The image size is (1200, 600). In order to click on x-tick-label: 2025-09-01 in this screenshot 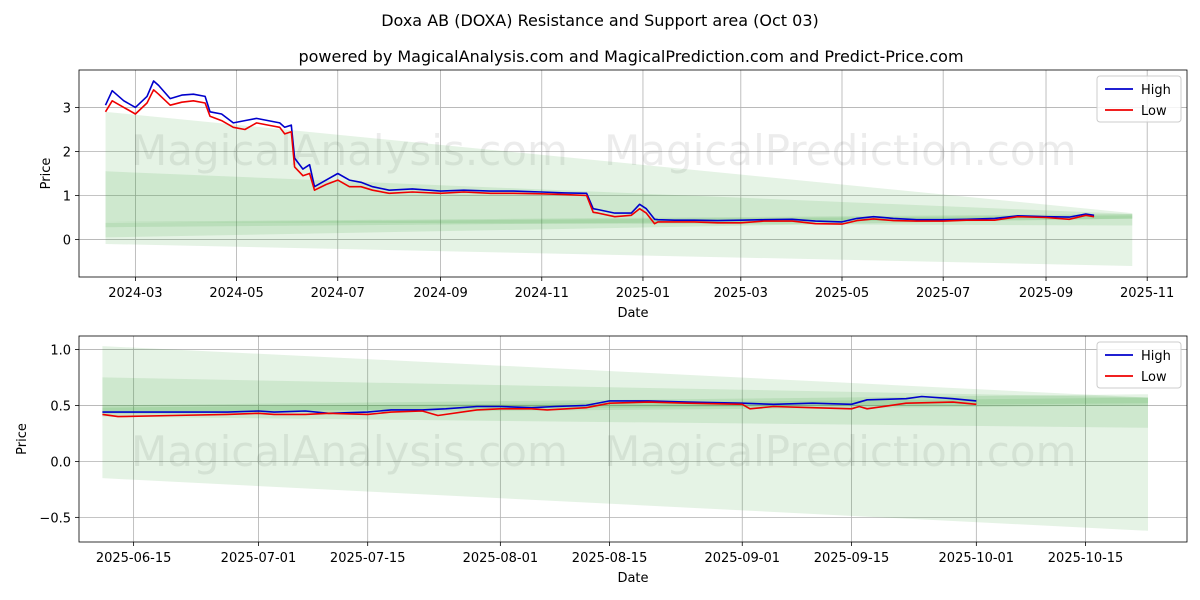, I will do `click(742, 558)`.